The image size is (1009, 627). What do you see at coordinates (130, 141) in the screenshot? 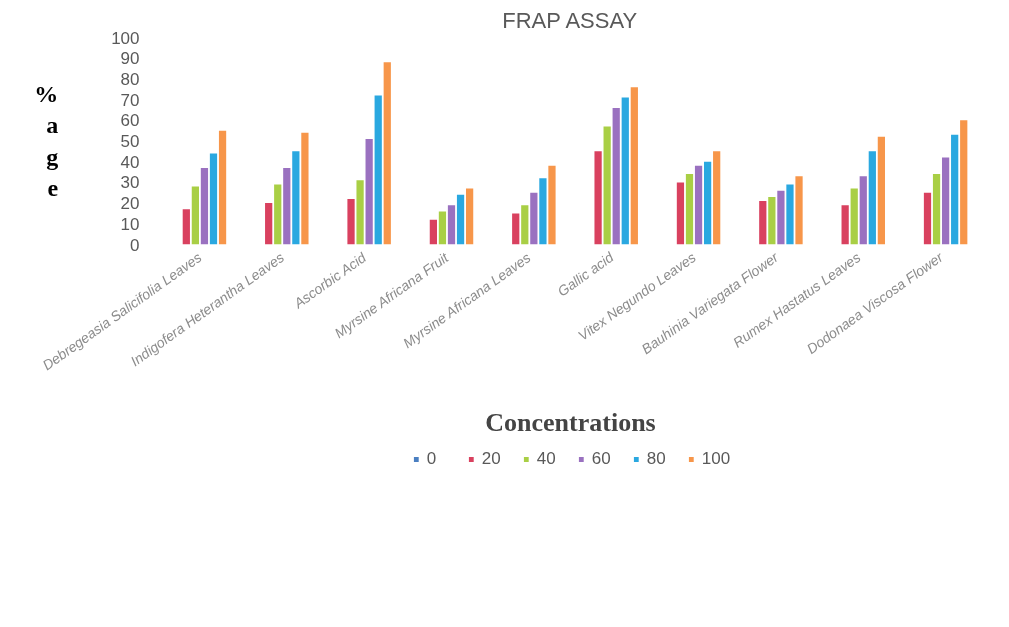
I see `y-tick-label: 50` at bounding box center [130, 141].